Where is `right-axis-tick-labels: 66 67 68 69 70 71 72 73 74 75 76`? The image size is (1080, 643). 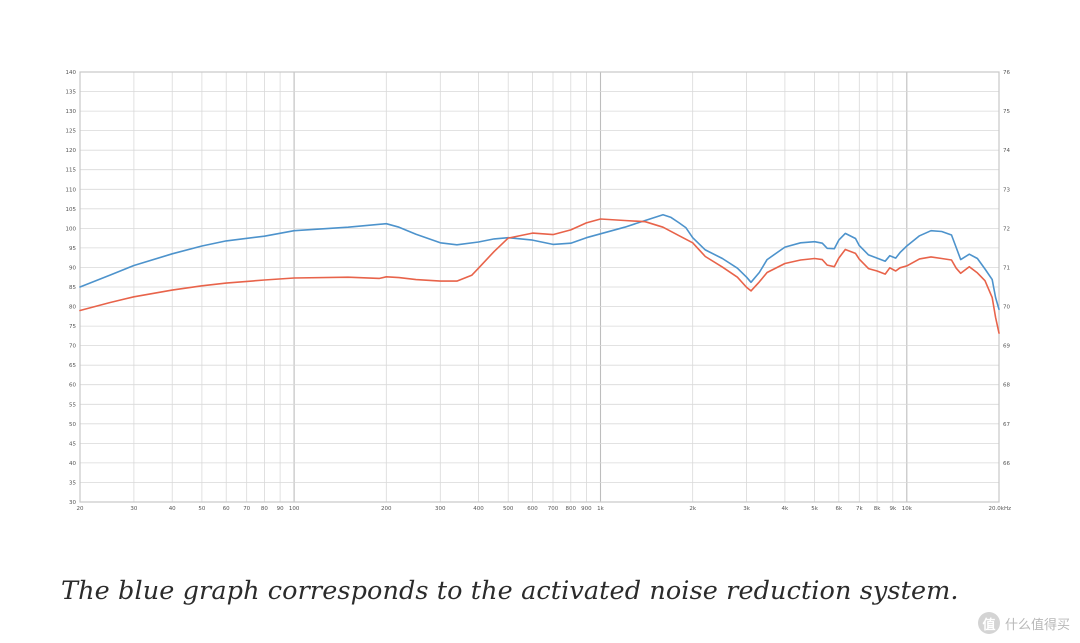
right-axis-tick-labels: 66 67 68 69 70 71 72 73 74 75 76 is located at coordinates (1006, 268).